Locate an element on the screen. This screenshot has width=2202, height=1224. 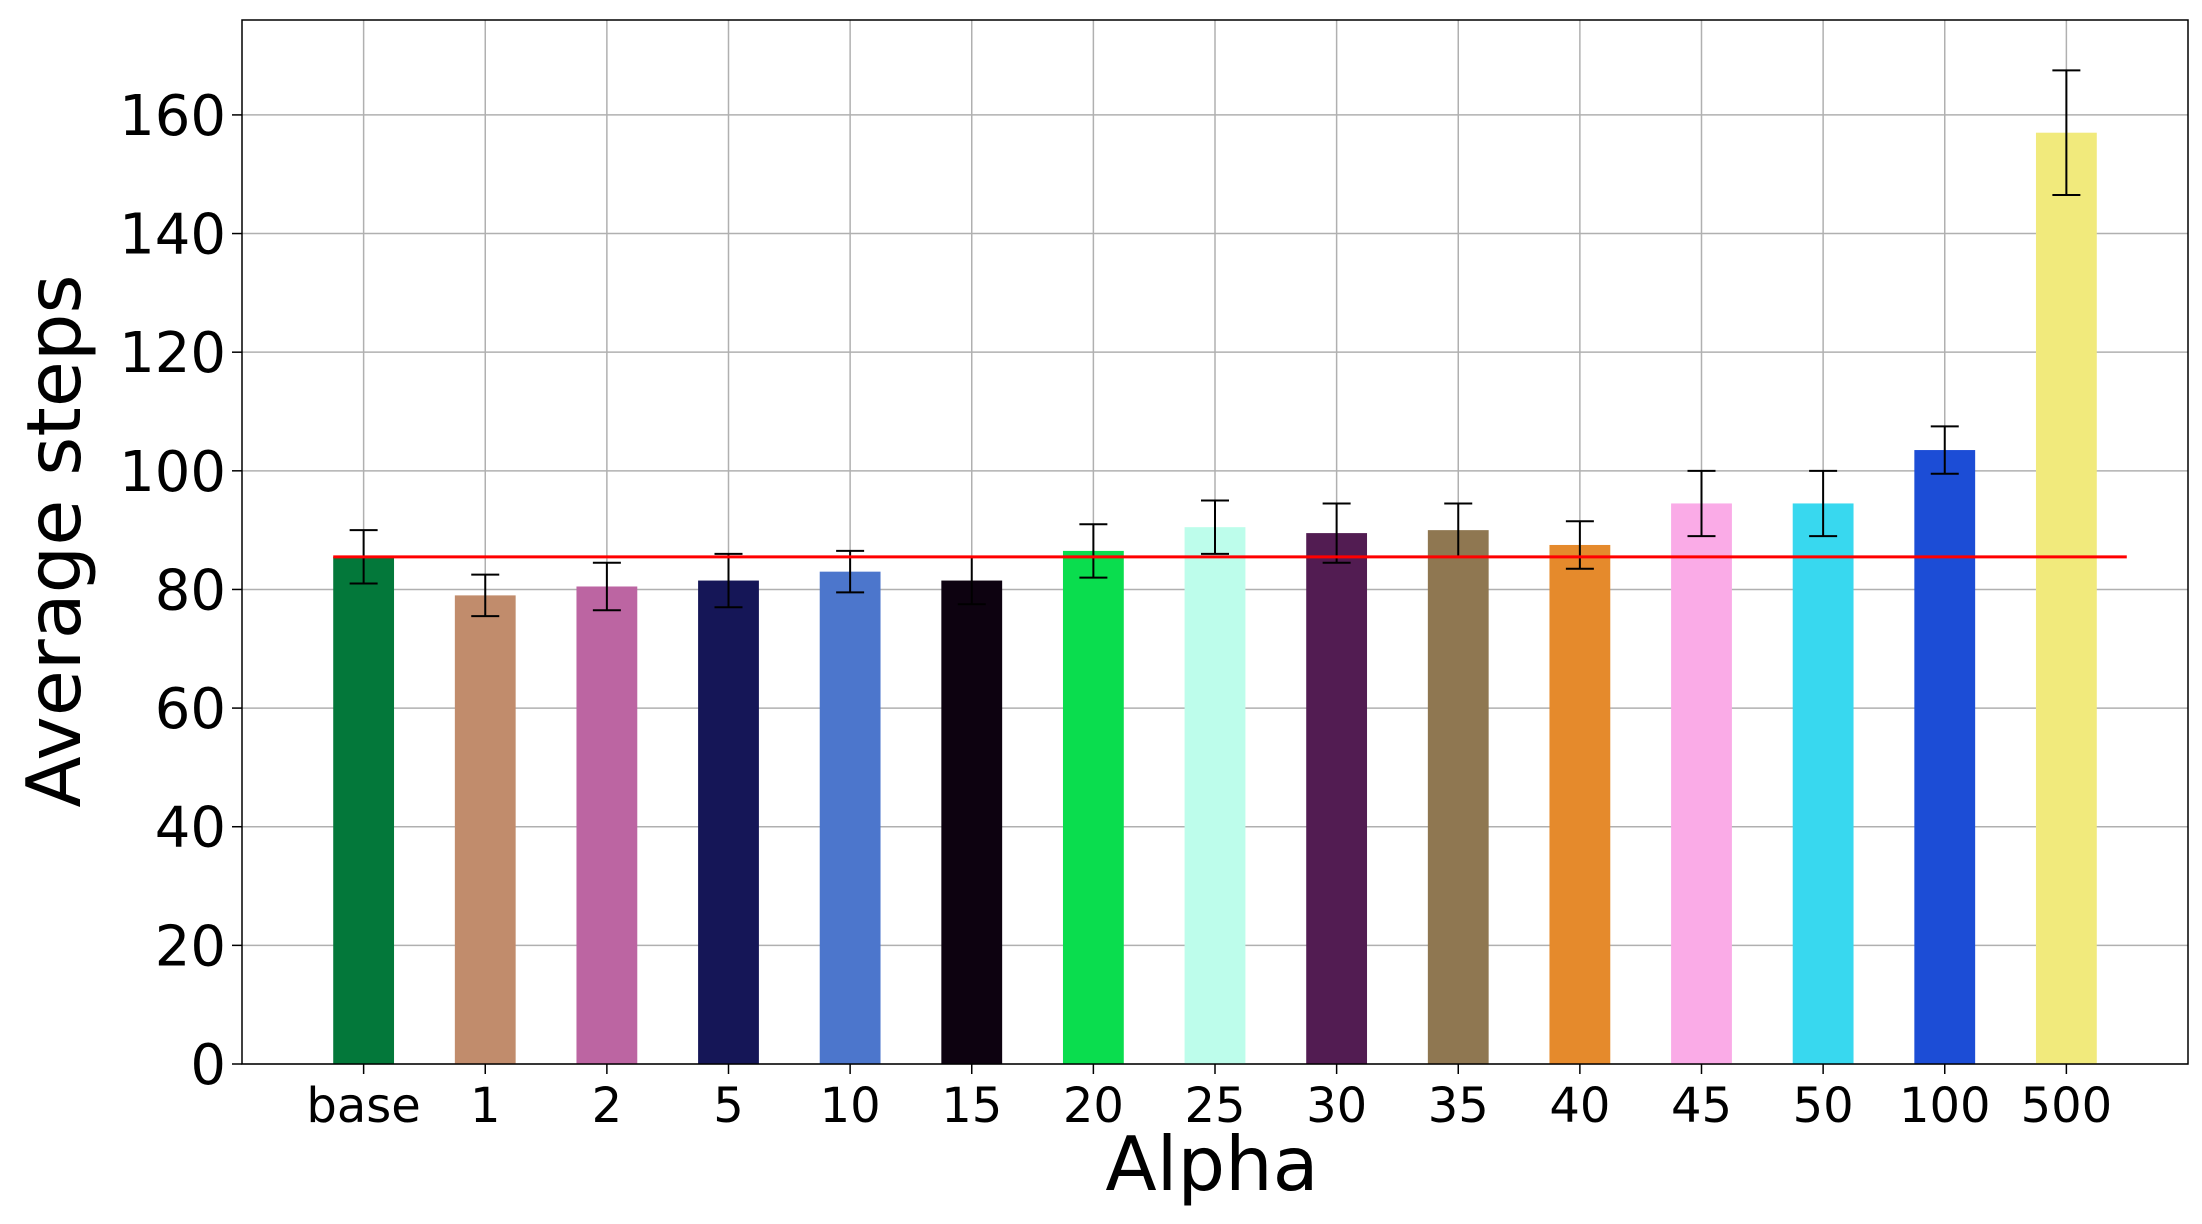
x-tick-label: 2 is located at coordinates (607, 1106).